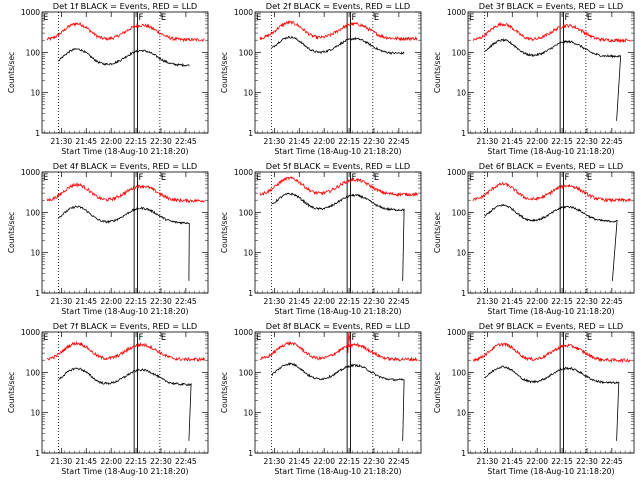 Image resolution: width=640 pixels, height=480 pixels. I want to click on panel-title: Det 6f BLACK = Events, RED = LLD, so click(551, 166).